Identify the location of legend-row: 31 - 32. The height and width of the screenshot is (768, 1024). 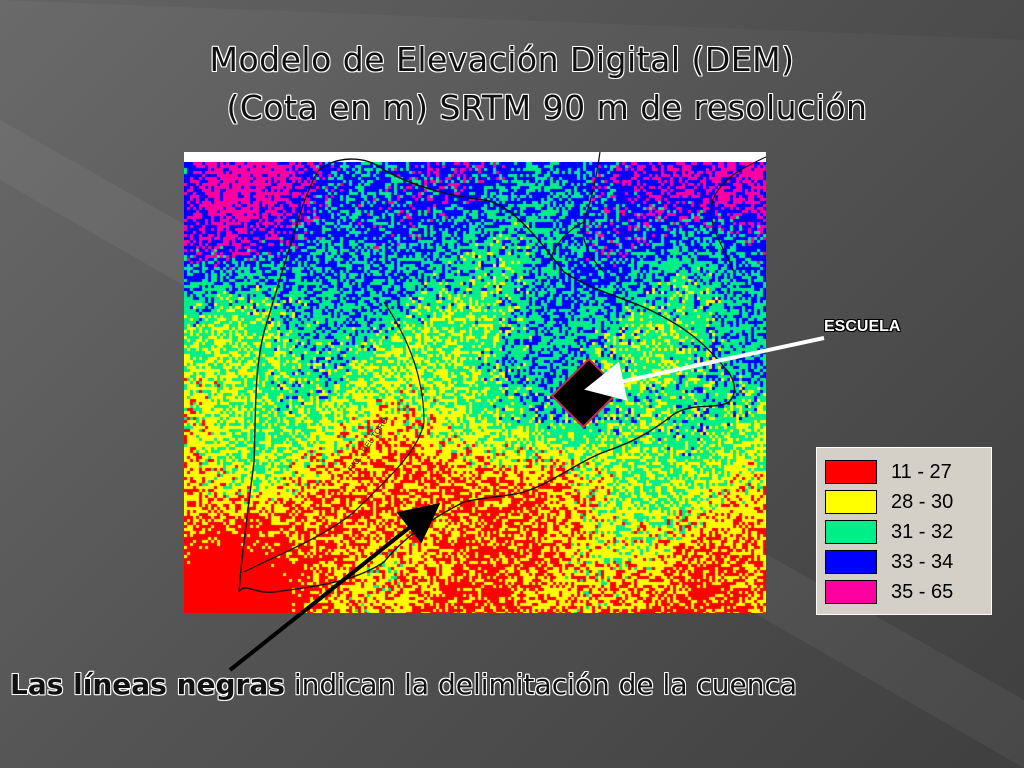
(889, 532).